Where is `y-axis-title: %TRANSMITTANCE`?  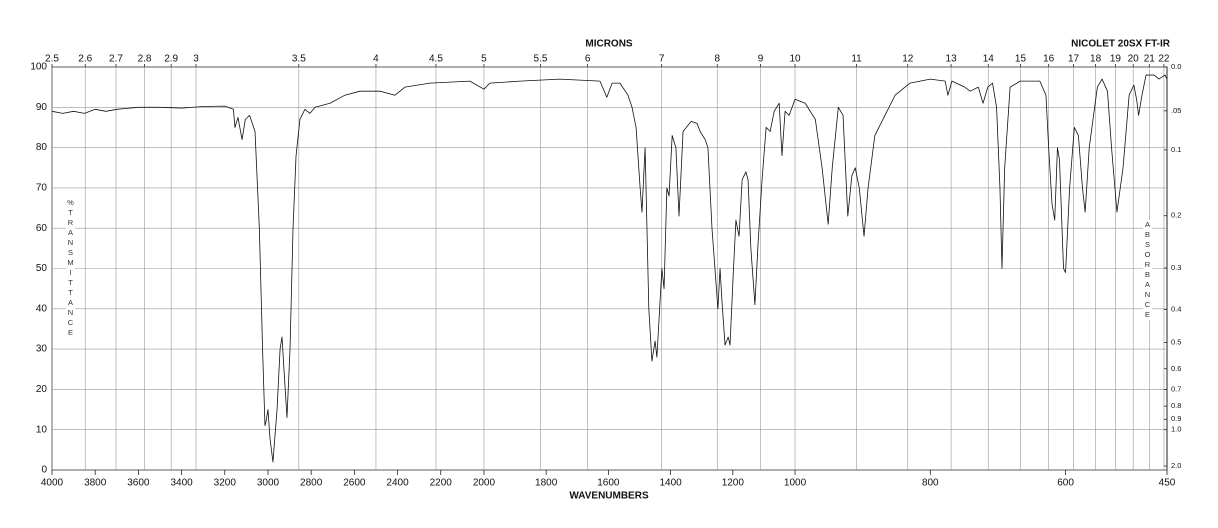 y-axis-title: %TRANSMITTANCE is located at coordinates (70, 268).